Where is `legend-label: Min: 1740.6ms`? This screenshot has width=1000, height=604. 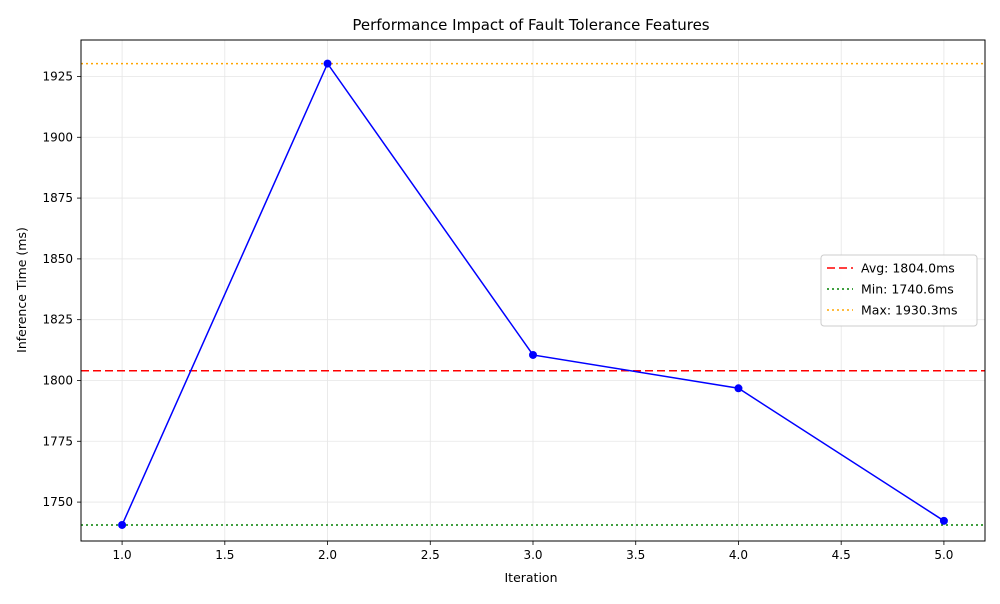 legend-label: Min: 1740.6ms is located at coordinates (907, 289).